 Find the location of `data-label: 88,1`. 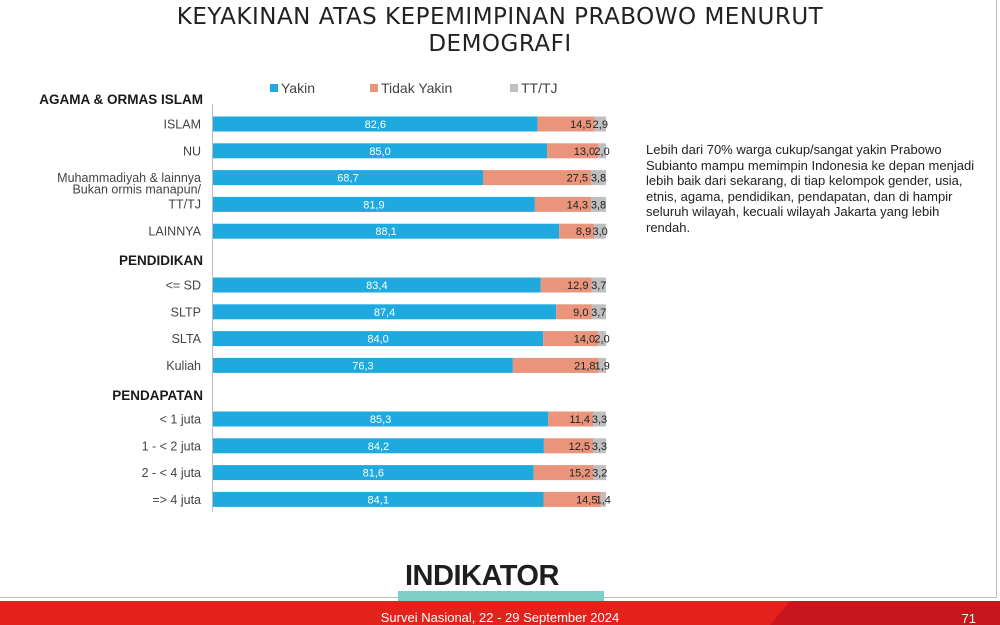

data-label: 88,1 is located at coordinates (385, 232).